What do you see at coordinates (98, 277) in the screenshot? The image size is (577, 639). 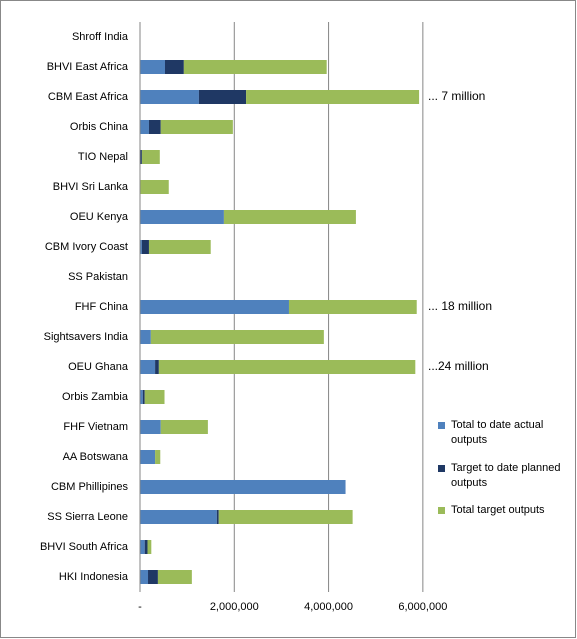 I see `y-tick-label: SS Pakistan` at bounding box center [98, 277].